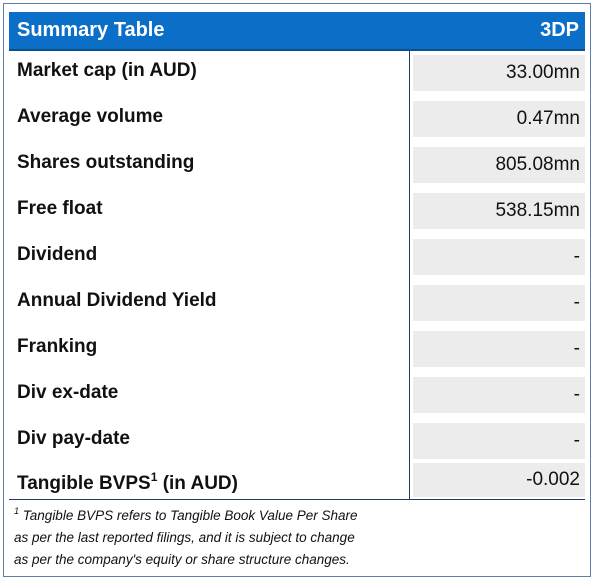  Describe the element at coordinates (117, 300) in the screenshot. I see `row-label: Annual Dividend Yield` at that location.